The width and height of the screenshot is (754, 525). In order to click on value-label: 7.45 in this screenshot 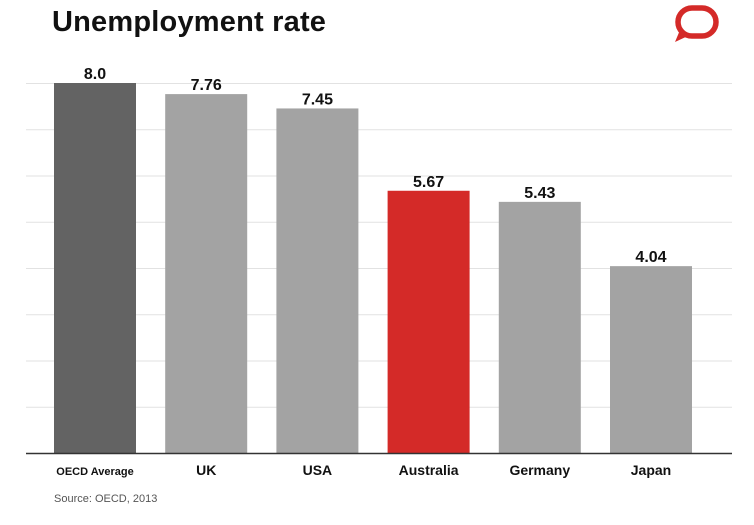, I will do `click(317, 99)`.